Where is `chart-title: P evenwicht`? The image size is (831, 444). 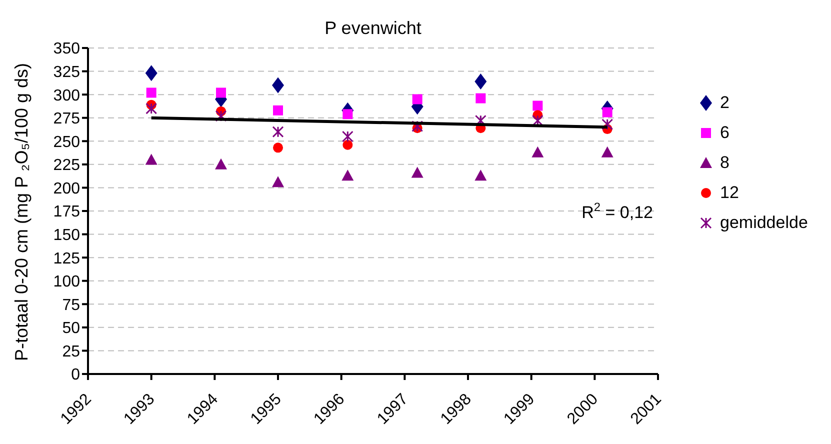 chart-title: P evenwicht is located at coordinates (373, 28).